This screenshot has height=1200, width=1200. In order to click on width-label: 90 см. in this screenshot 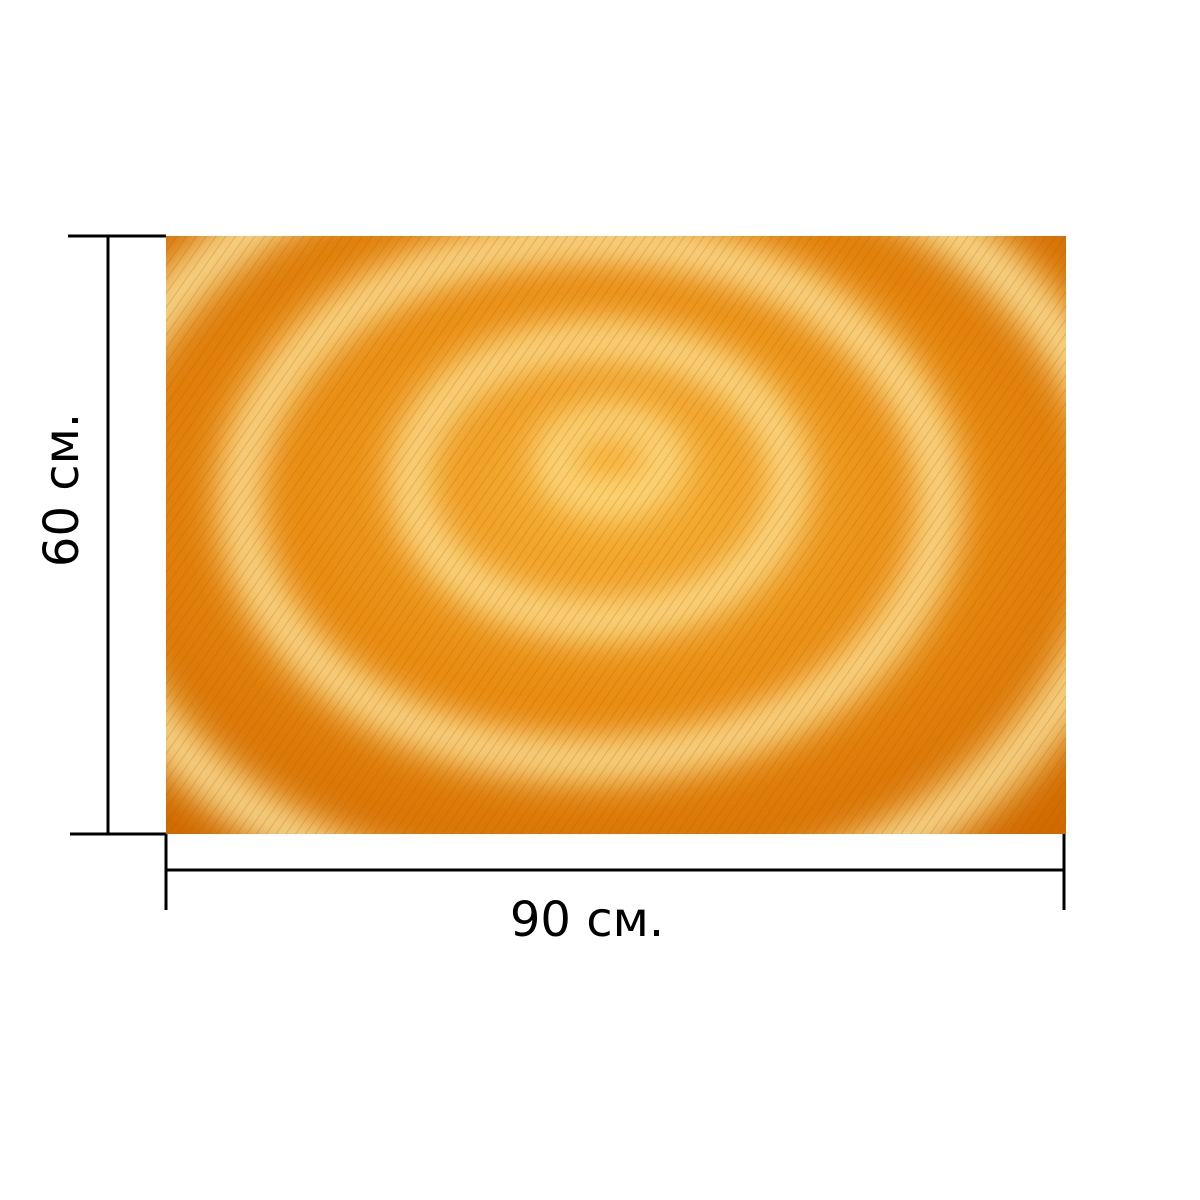, I will do `click(587, 920)`.